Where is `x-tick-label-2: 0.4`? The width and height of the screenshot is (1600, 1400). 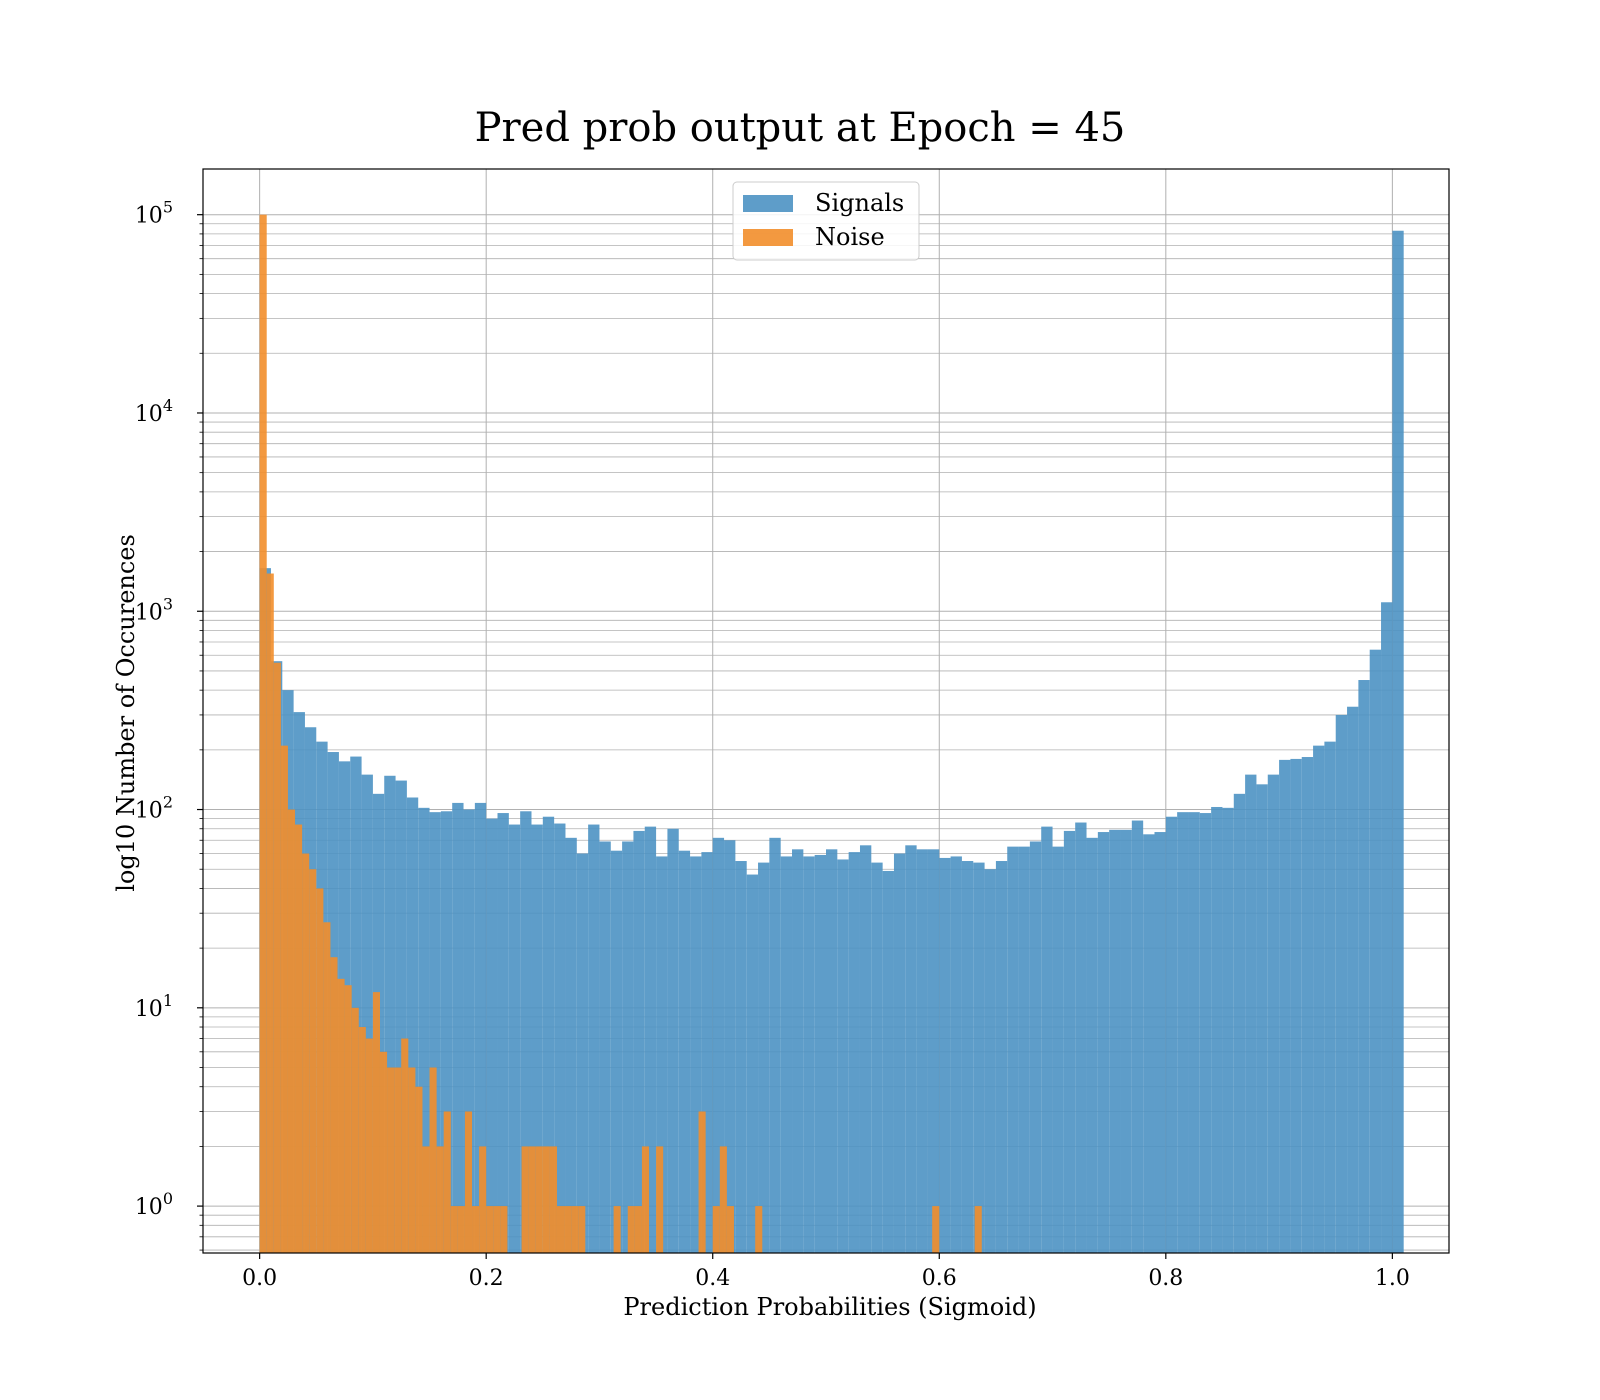
x-tick-label-2: 0.4 is located at coordinates (712, 1278).